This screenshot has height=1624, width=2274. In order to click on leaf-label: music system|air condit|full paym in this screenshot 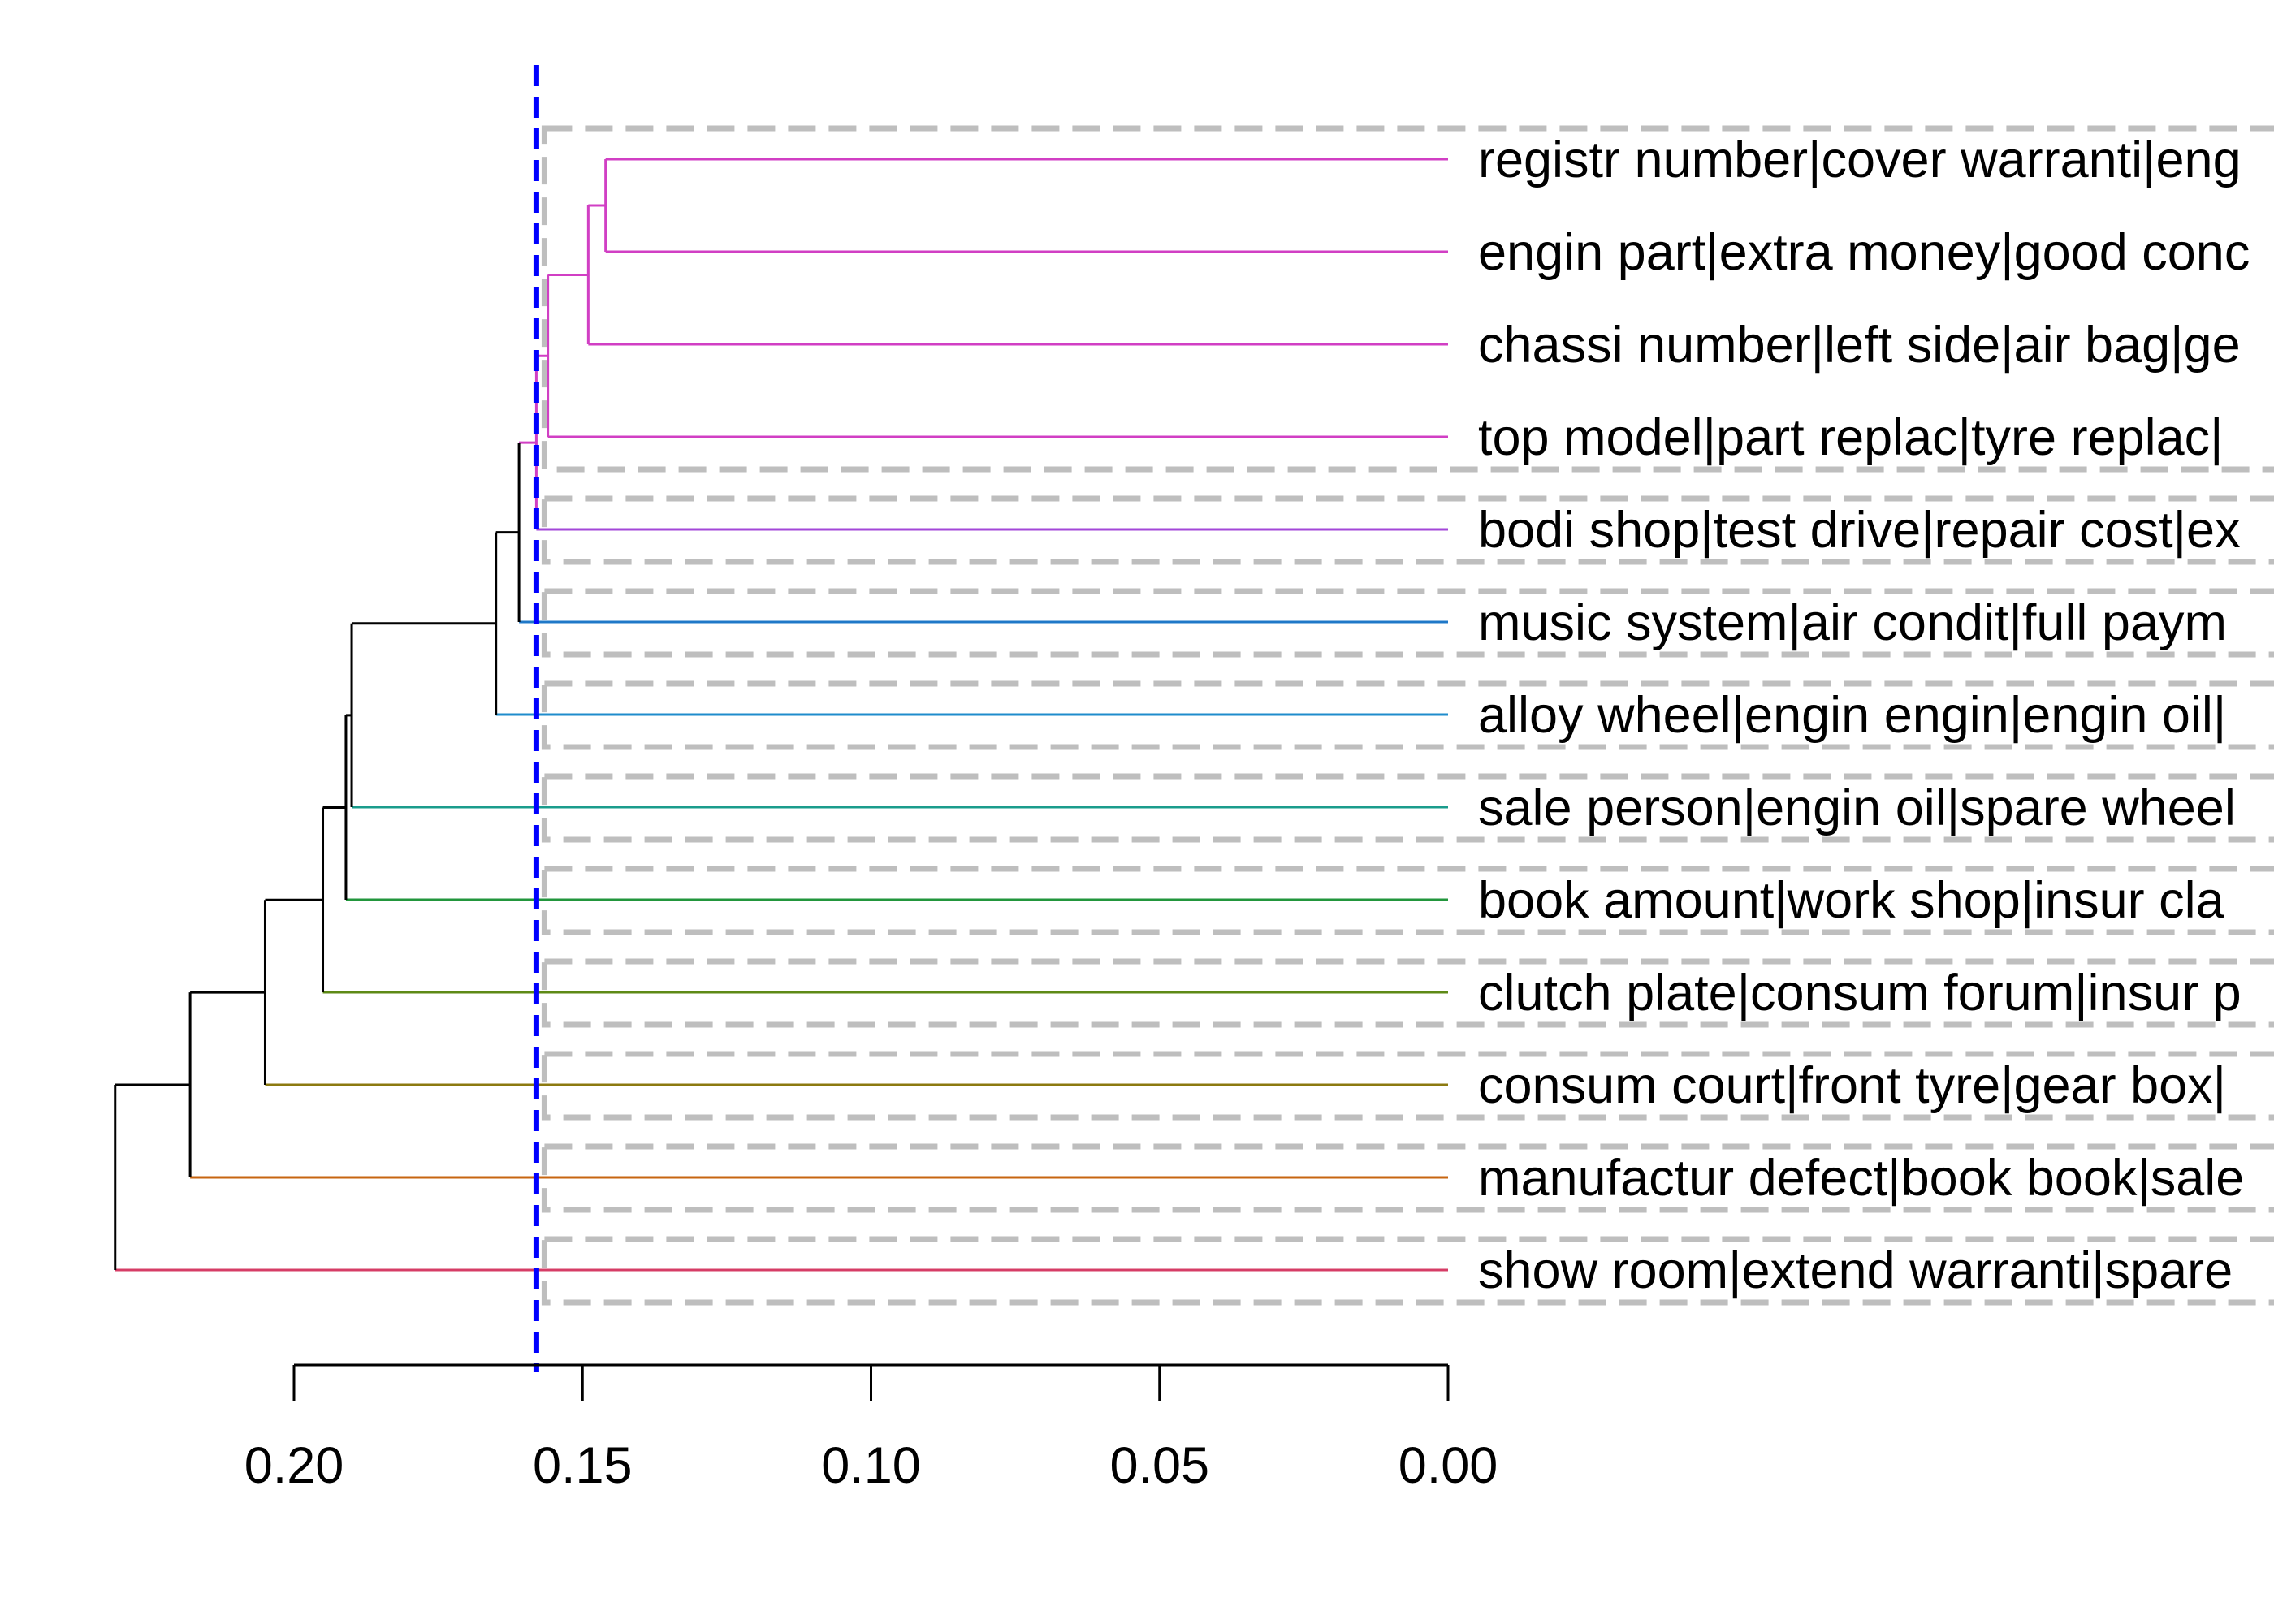, I will do `click(1852, 623)`.